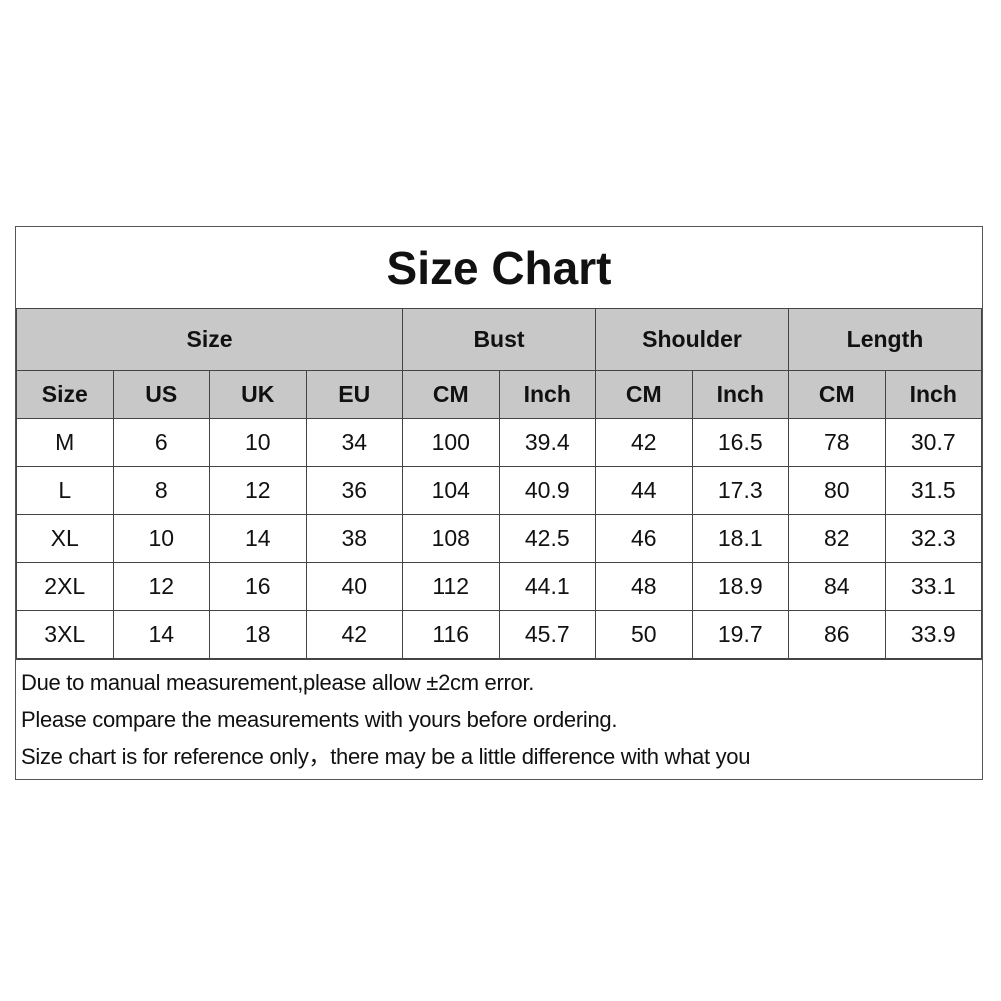 The image size is (1001, 1001). I want to click on group-header-length: Length, so click(885, 339).